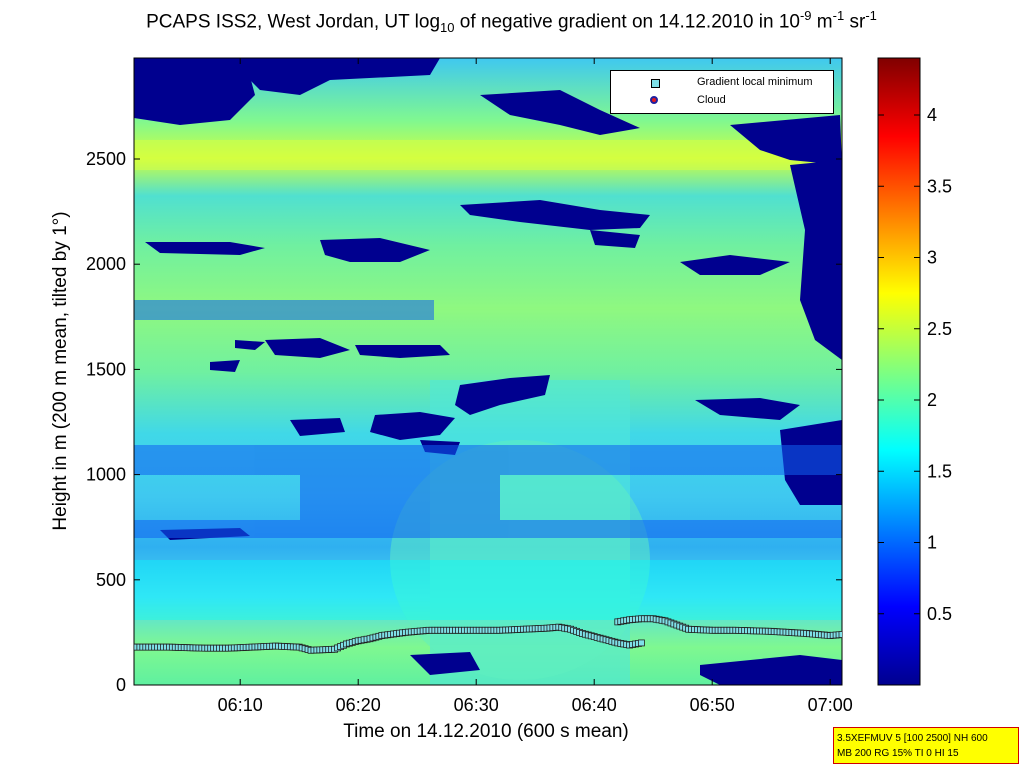 Image resolution: width=1023 pixels, height=767 pixels. What do you see at coordinates (476, 705) in the screenshot?
I see `x-tick-label: 06:30` at bounding box center [476, 705].